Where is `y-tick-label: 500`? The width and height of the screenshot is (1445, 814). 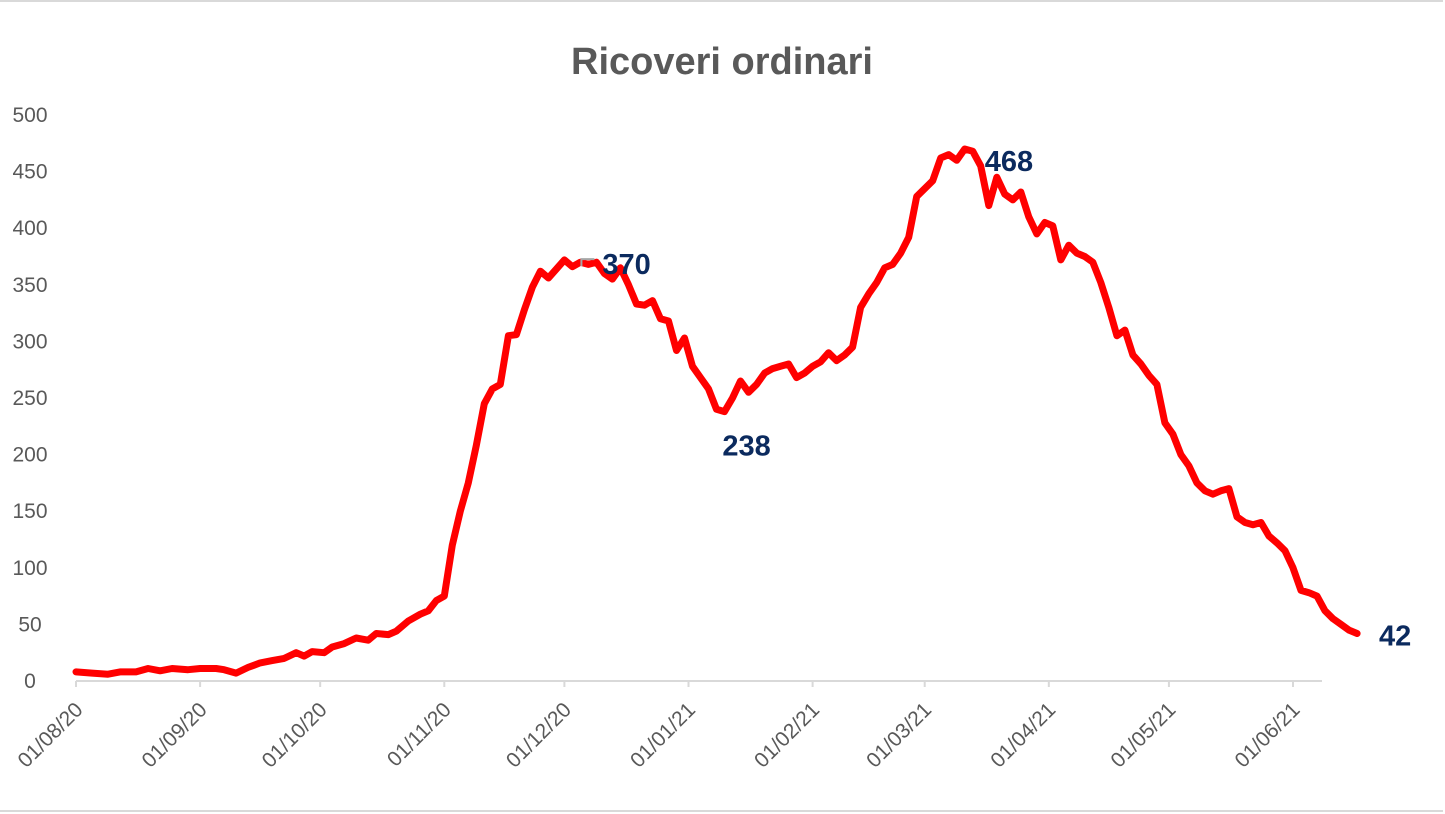 y-tick-label: 500 is located at coordinates (29, 115).